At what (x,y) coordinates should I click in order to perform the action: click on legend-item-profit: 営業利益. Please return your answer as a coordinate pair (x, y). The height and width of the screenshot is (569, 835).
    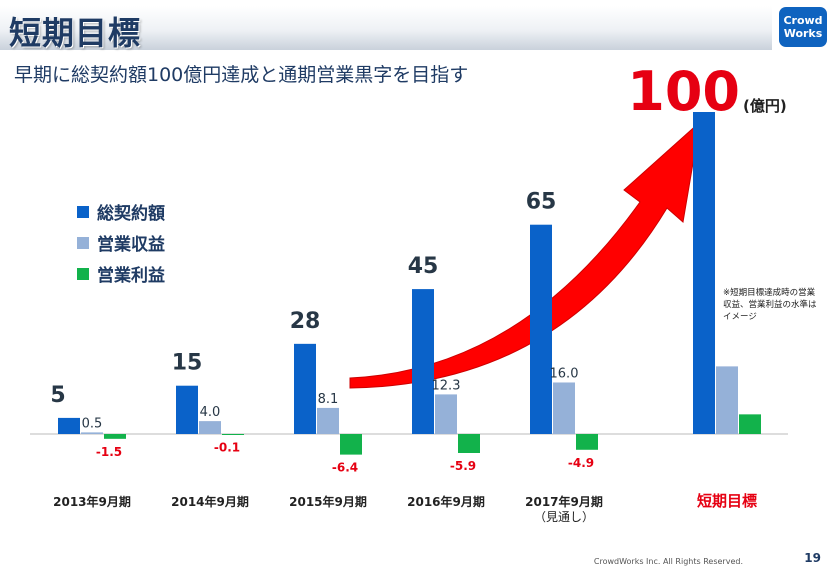
    Looking at the image, I should click on (121, 273).